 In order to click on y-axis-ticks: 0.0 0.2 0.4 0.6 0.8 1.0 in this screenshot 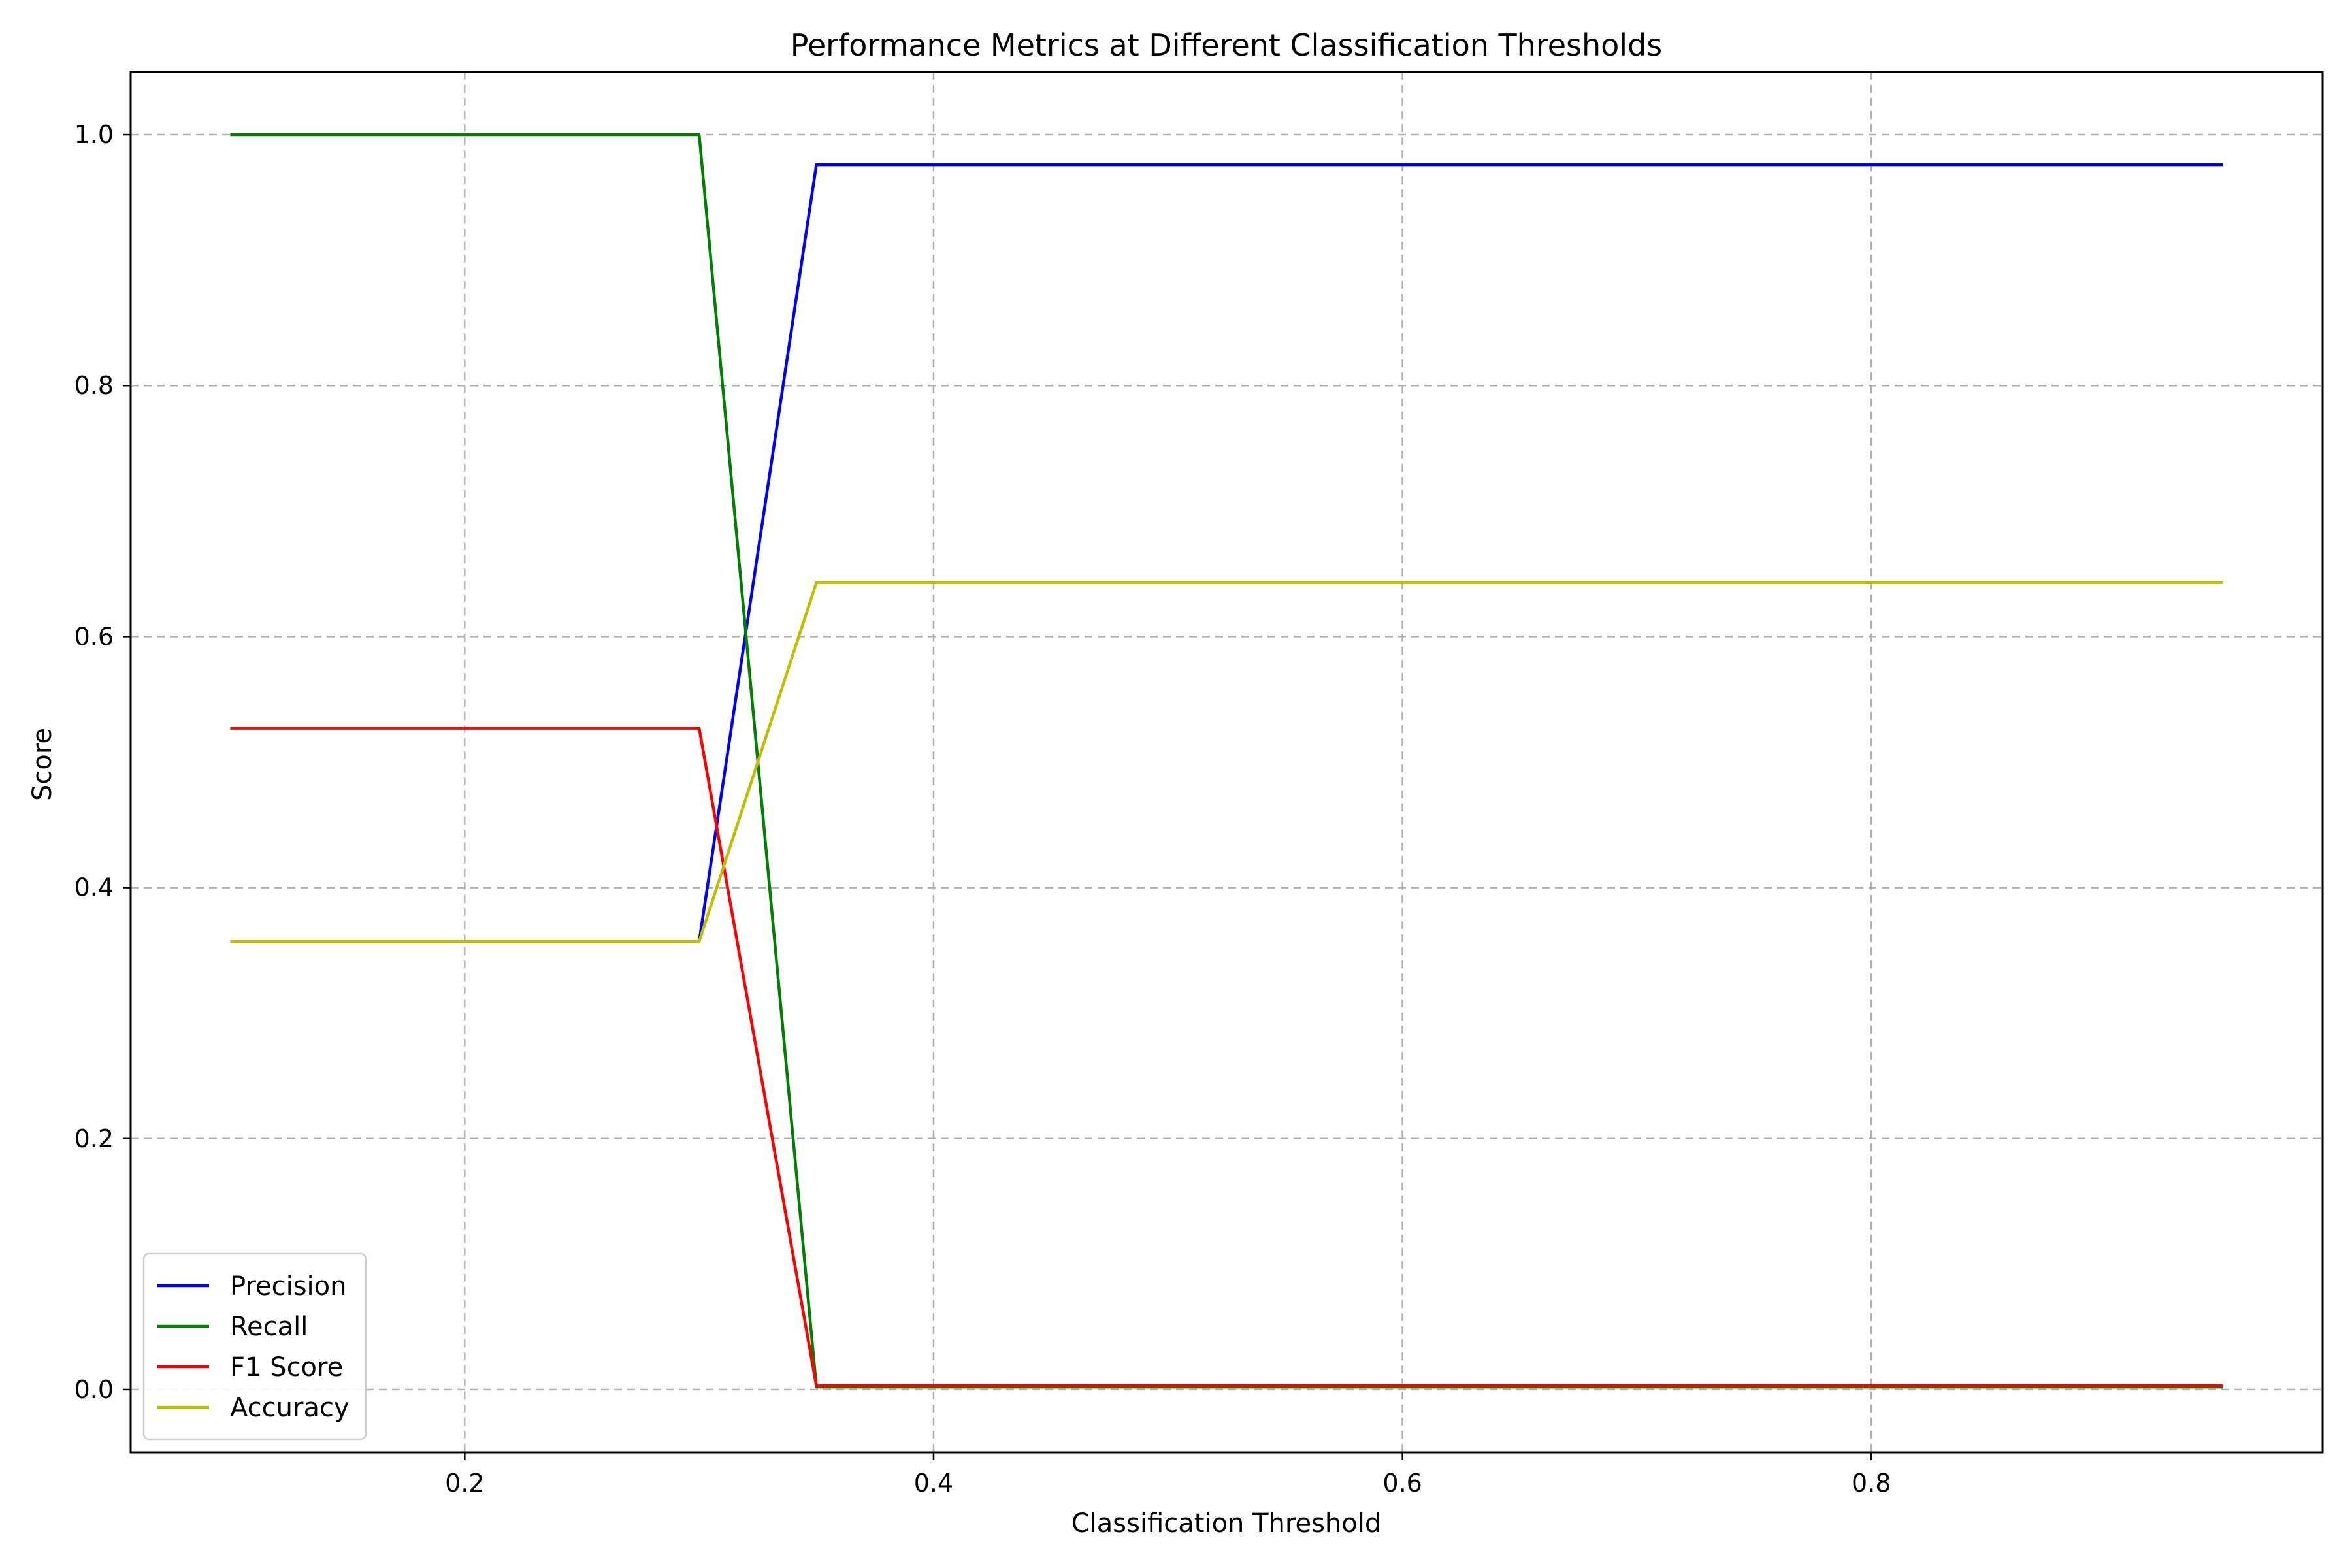, I will do `click(102, 762)`.